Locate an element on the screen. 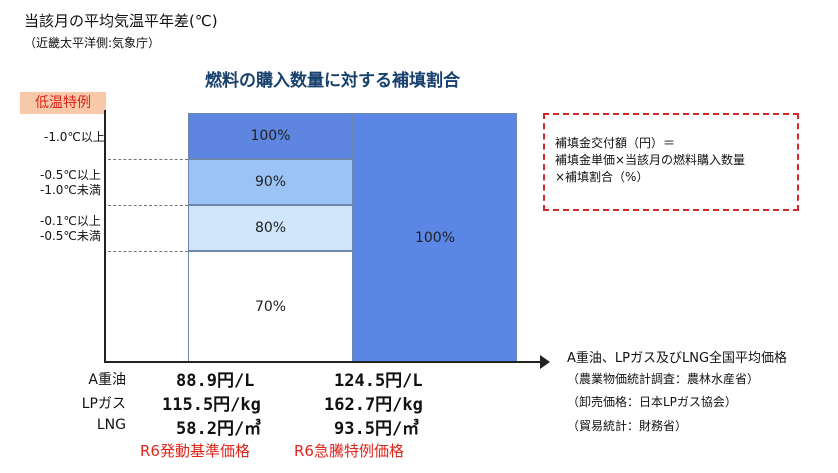 The width and height of the screenshot is (838, 473). formula-box: 補填金交付額（円）＝ 補填金単価×当該月の燃料購入数量 ×補填割合（%） is located at coordinates (671, 162).